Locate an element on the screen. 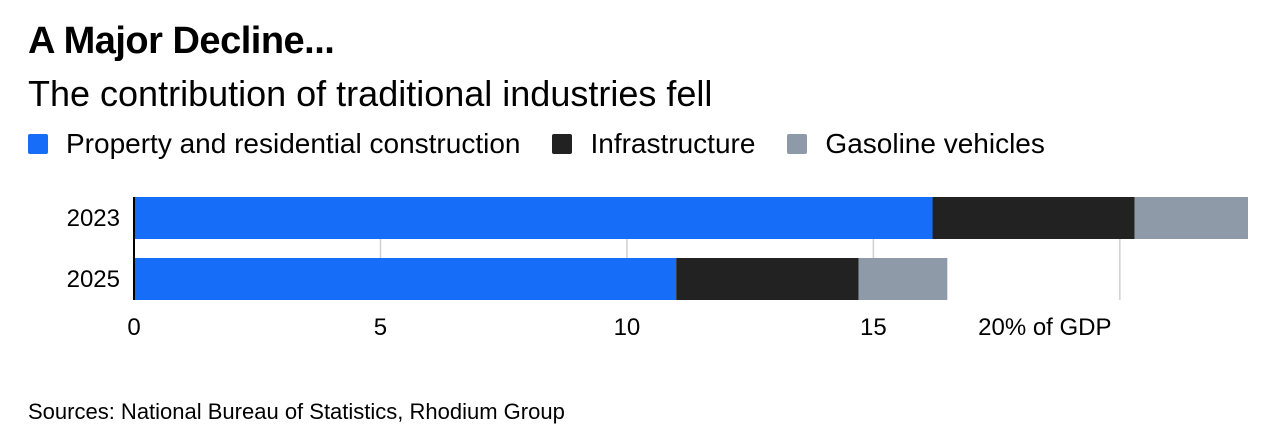 This screenshot has height=432, width=1280. legend-swatch-infrastructure is located at coordinates (562, 144).